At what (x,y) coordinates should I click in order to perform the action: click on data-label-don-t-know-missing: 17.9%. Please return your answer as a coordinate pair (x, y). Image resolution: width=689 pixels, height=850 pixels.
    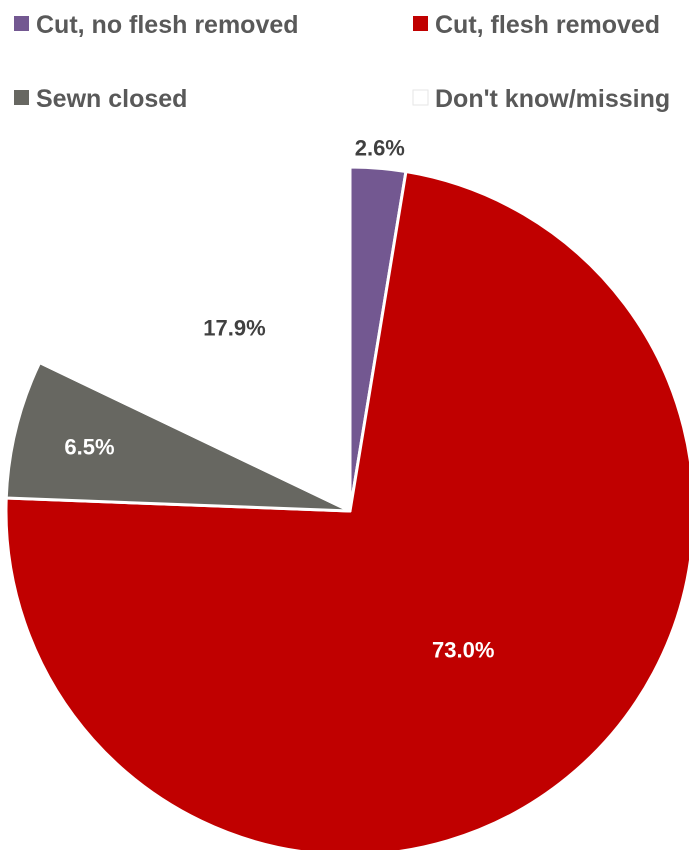
    Looking at the image, I should click on (234, 328).